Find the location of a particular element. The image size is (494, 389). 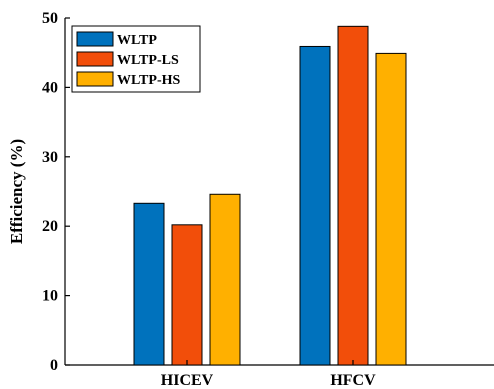

y-axis-title: Efficiency (%) is located at coordinates (16, 191).